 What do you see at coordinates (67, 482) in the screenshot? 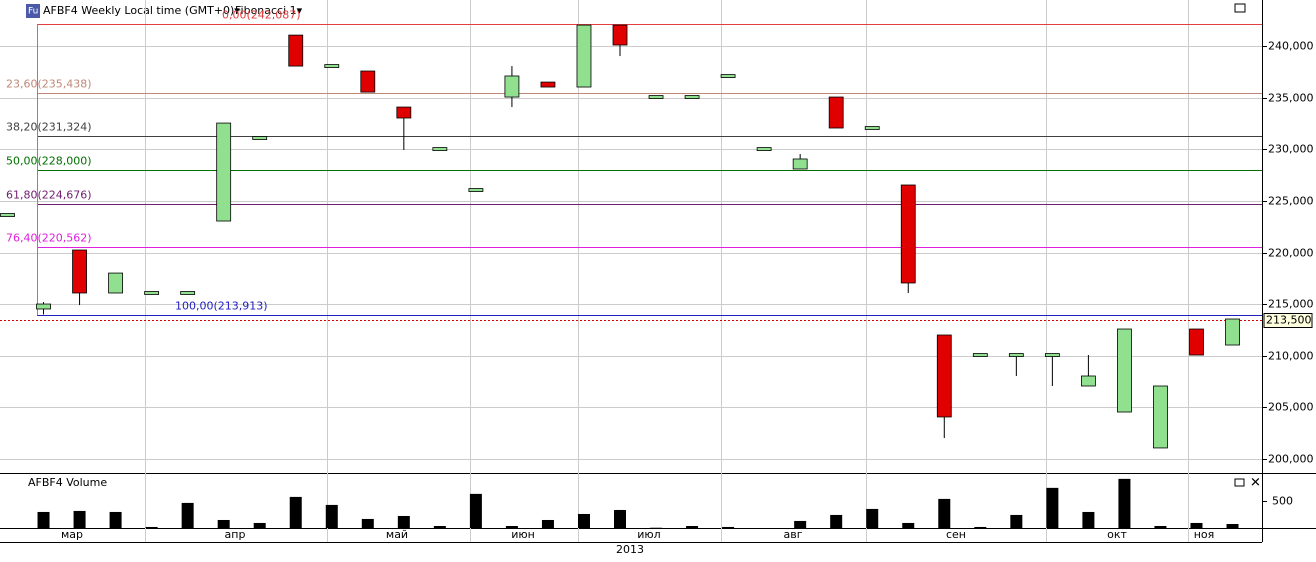
I see `volume-title: AFBF4 Volume` at bounding box center [67, 482].